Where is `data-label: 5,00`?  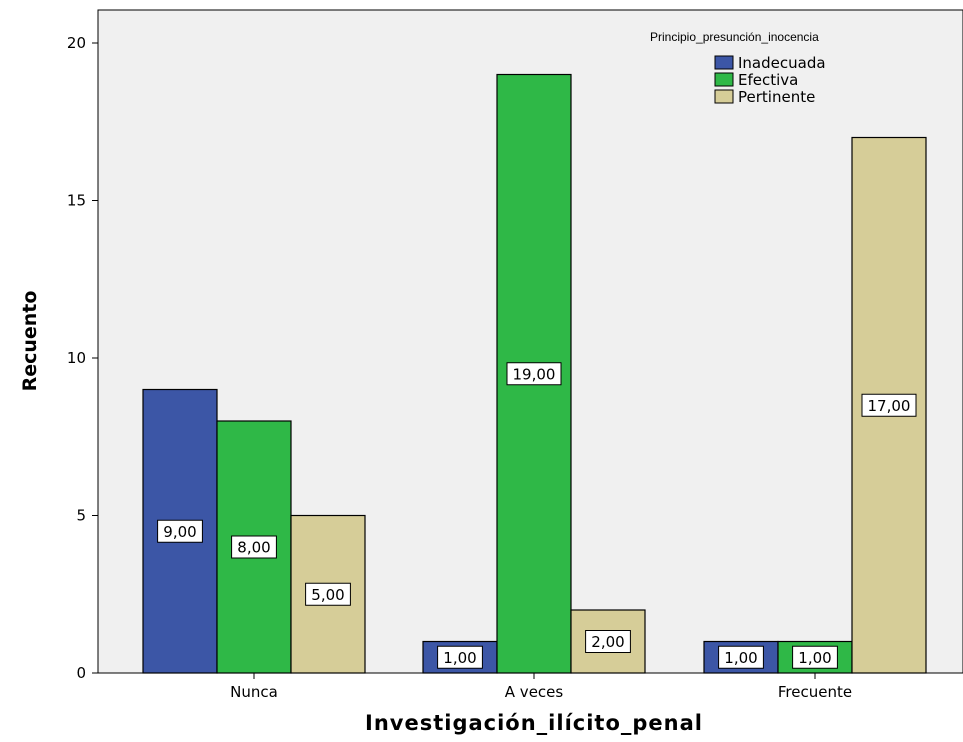
data-label: 5,00 is located at coordinates (328, 594).